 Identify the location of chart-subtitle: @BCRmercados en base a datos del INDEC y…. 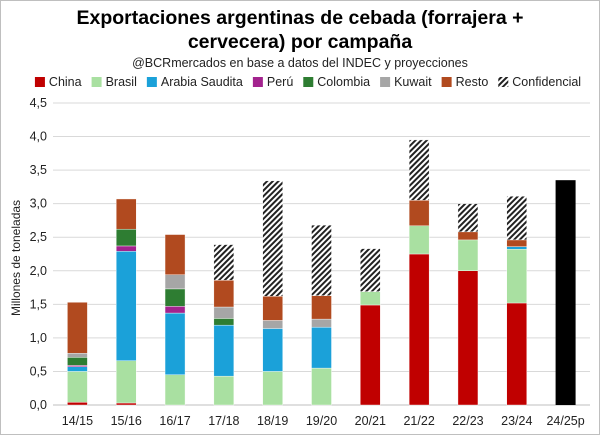
(300, 63).